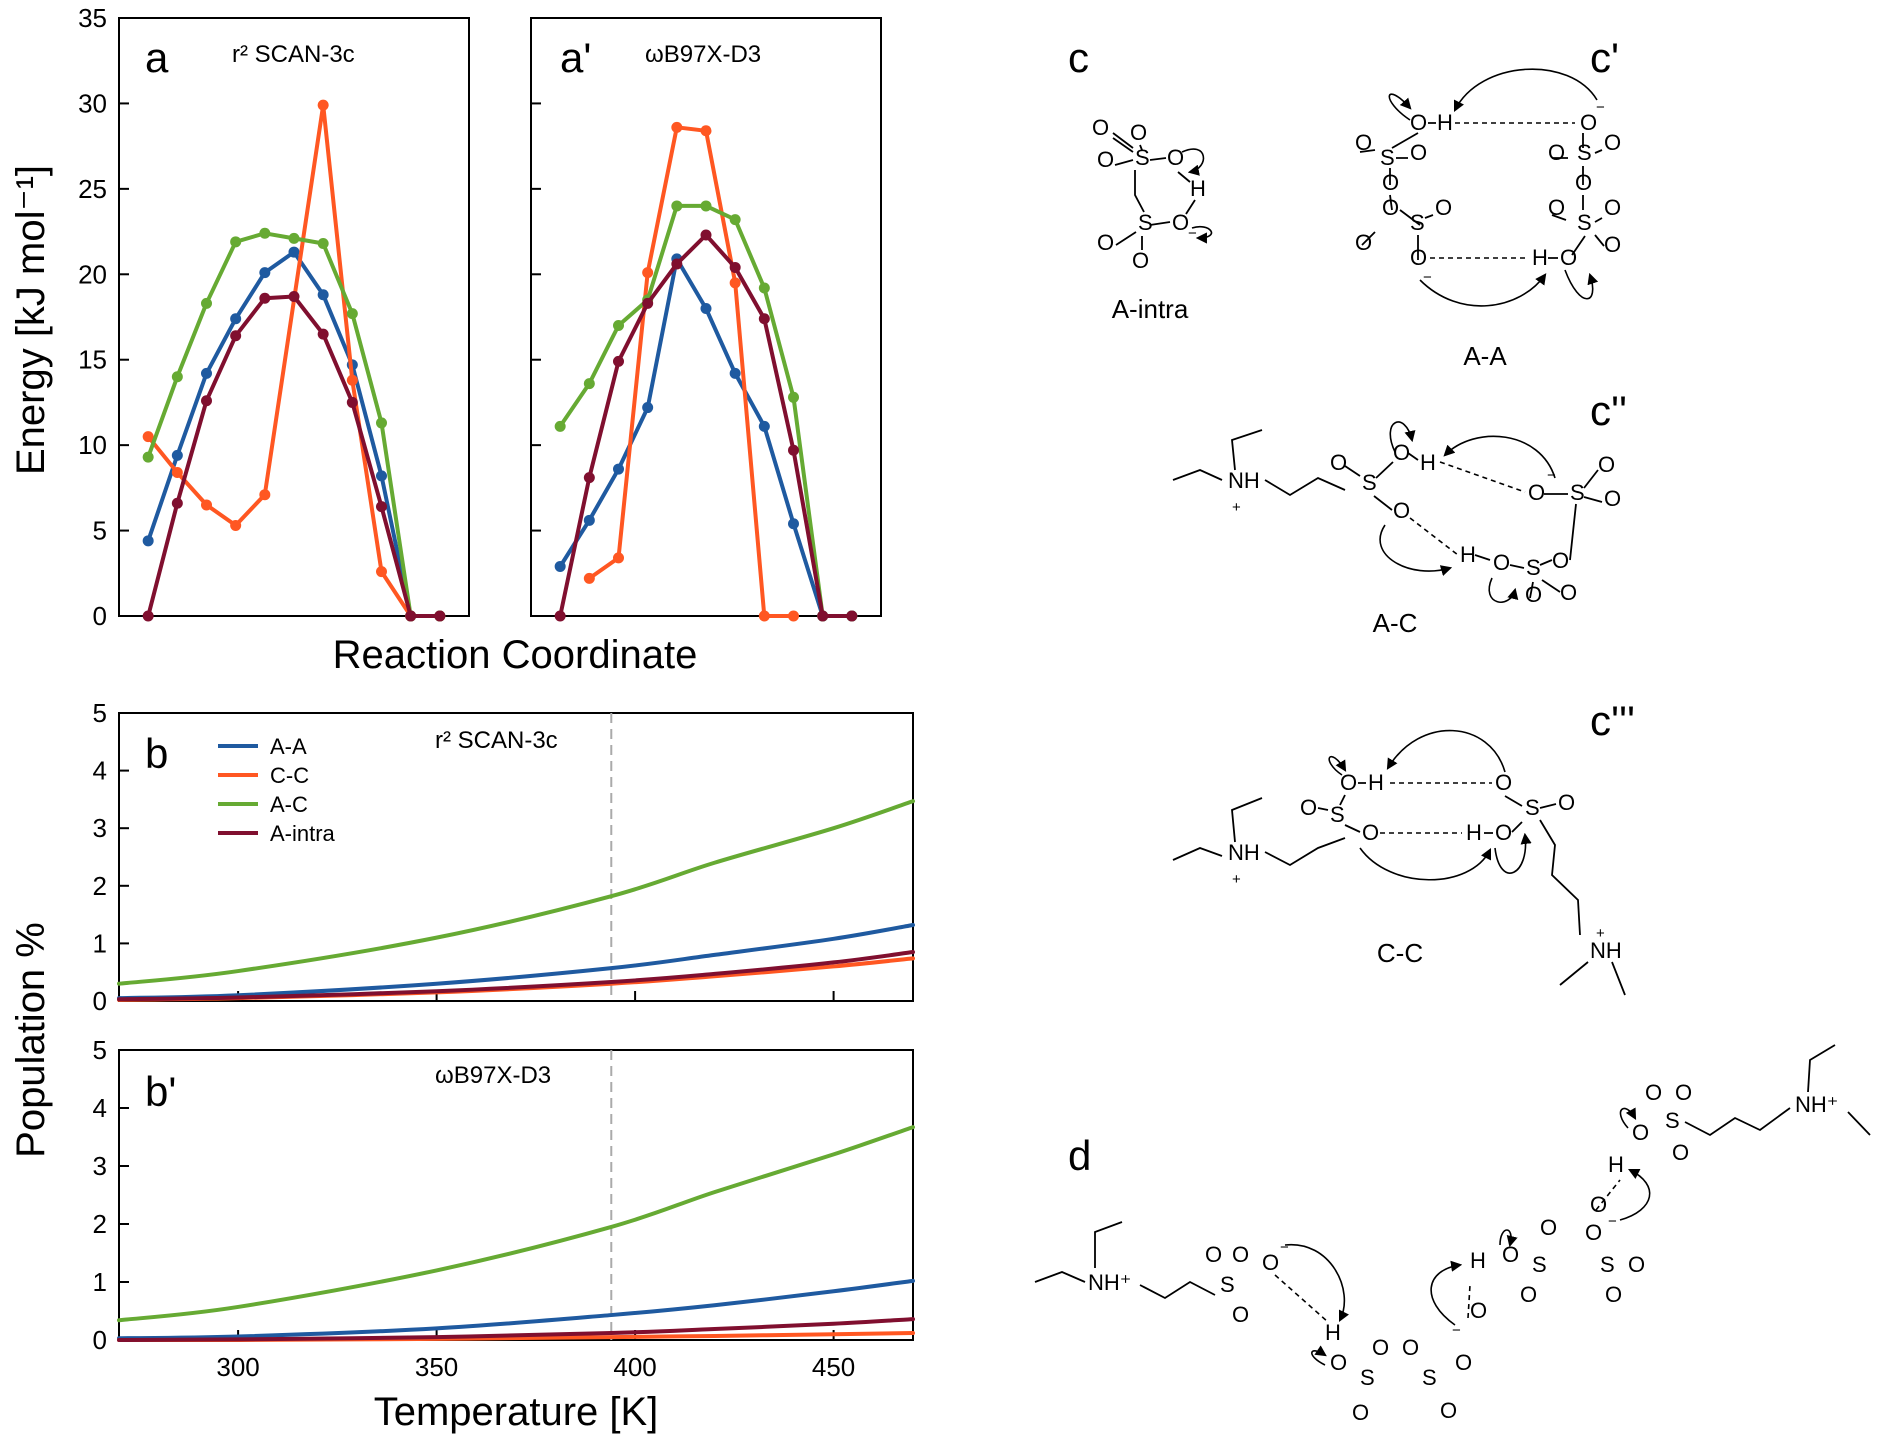  I want to click on panel-a-series, so click(294, 360).